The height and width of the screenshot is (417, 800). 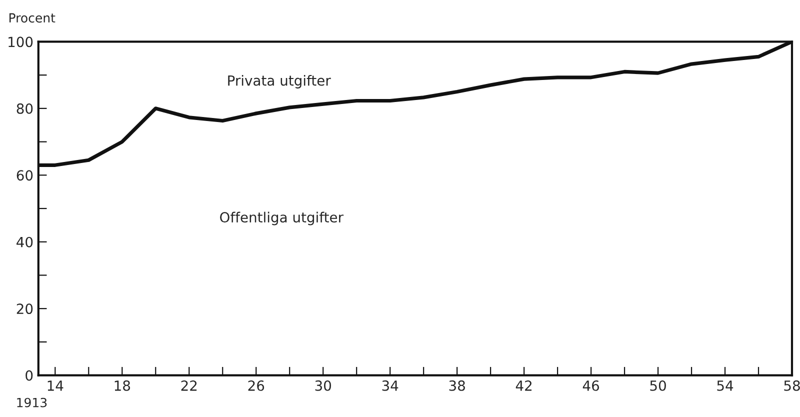 What do you see at coordinates (590, 385) in the screenshot?
I see `x-tick-label: 46` at bounding box center [590, 385].